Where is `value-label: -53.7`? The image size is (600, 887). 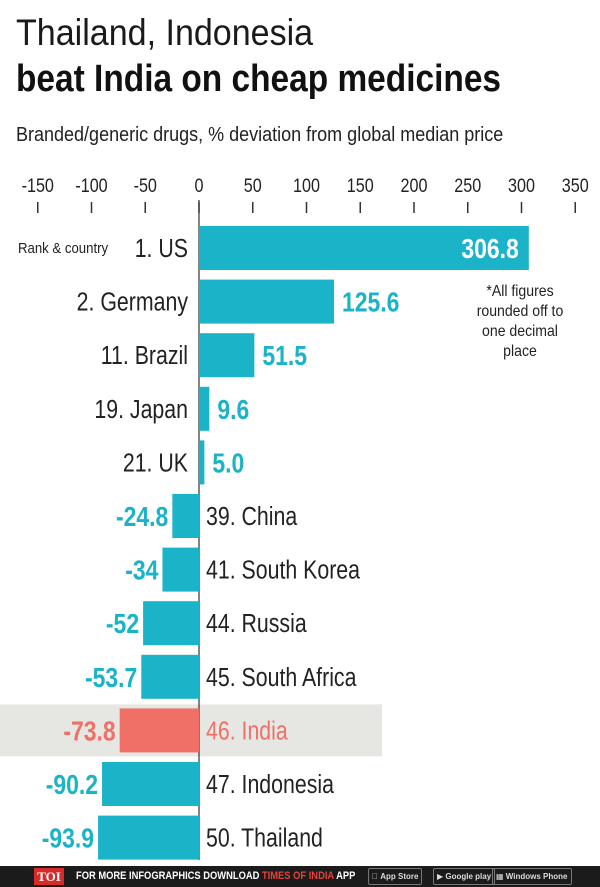
value-label: -53.7 is located at coordinates (111, 678).